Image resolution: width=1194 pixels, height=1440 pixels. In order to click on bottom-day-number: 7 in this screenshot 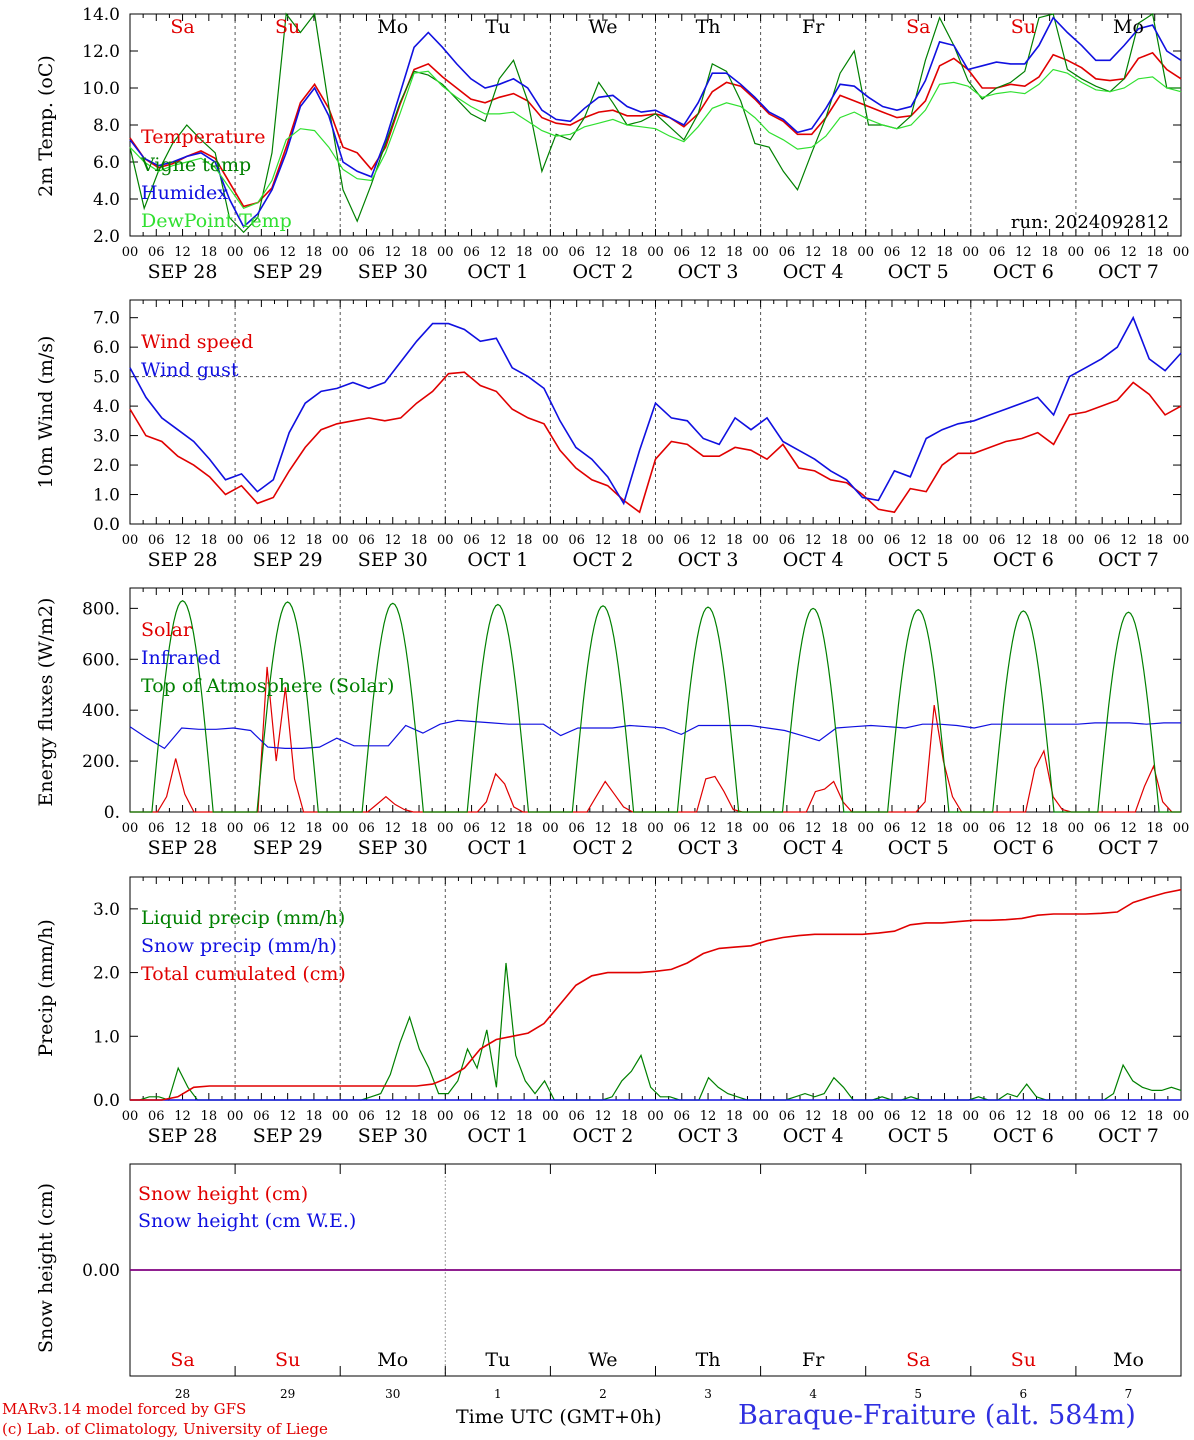, I will do `click(1129, 1393)`.